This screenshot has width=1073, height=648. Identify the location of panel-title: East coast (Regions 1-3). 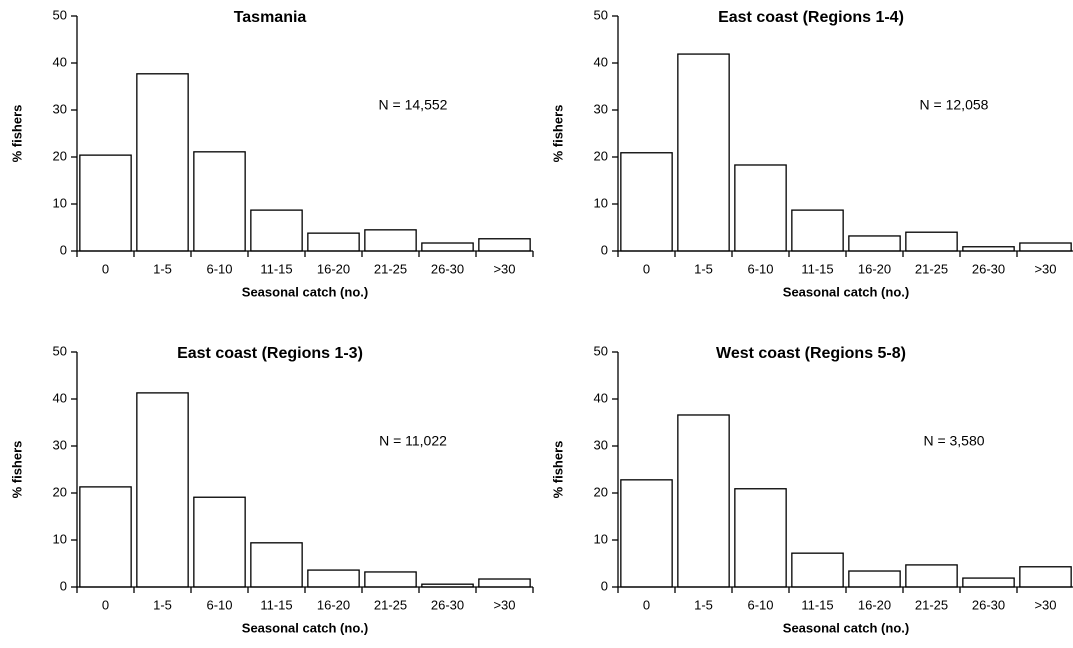
(270, 353).